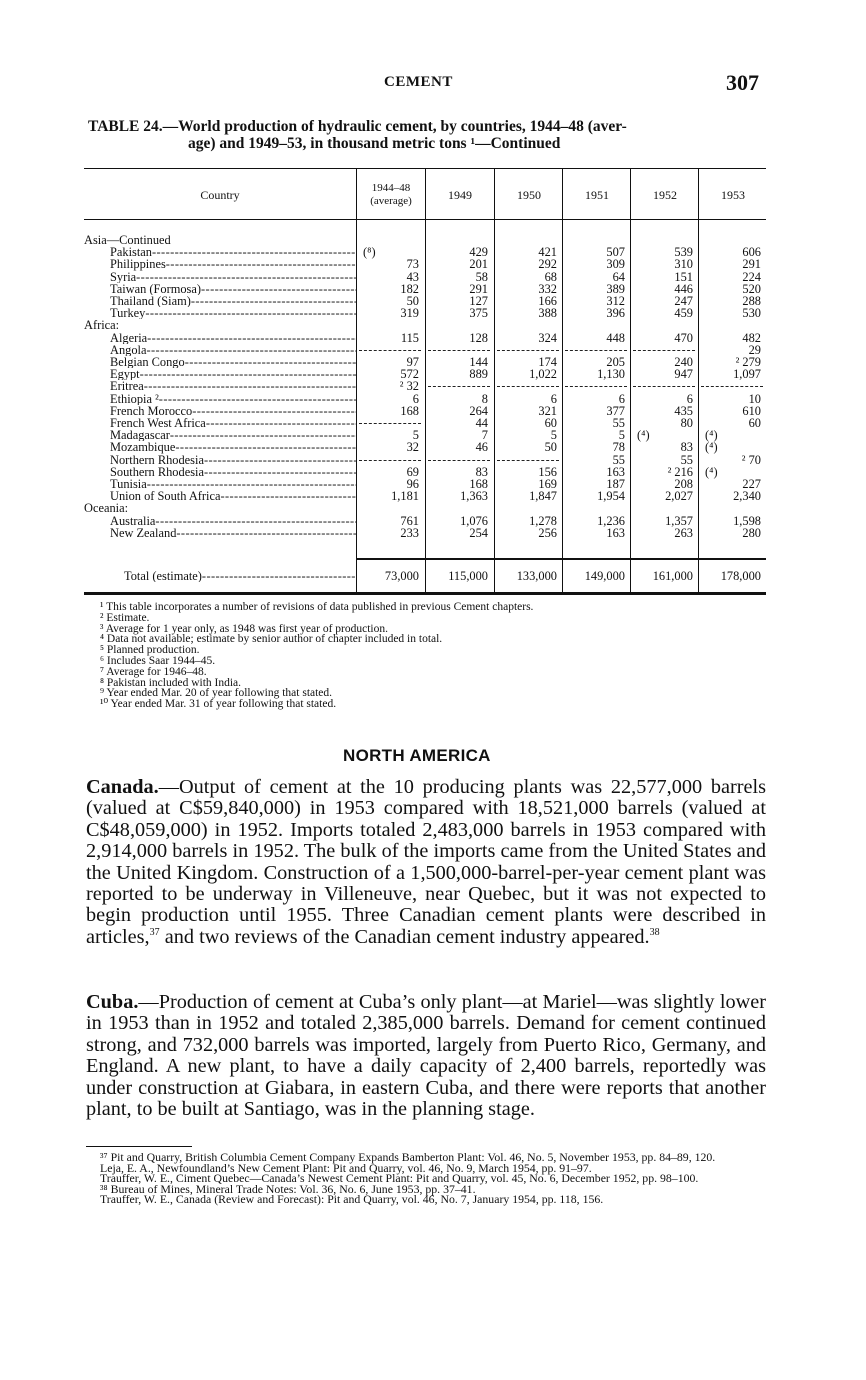 The height and width of the screenshot is (1380, 866). What do you see at coordinates (615, 484) in the screenshot?
I see `table-cell: 187` at bounding box center [615, 484].